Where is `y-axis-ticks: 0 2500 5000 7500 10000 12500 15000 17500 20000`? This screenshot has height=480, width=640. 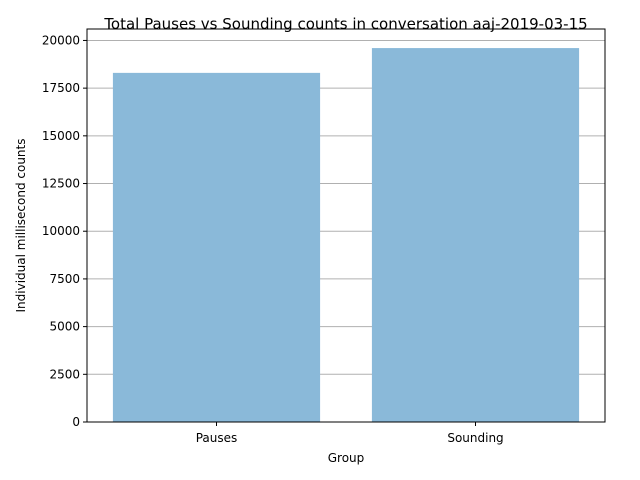
y-axis-ticks: 0 2500 5000 7500 10000 12500 15000 17500 20000 is located at coordinates (64, 231).